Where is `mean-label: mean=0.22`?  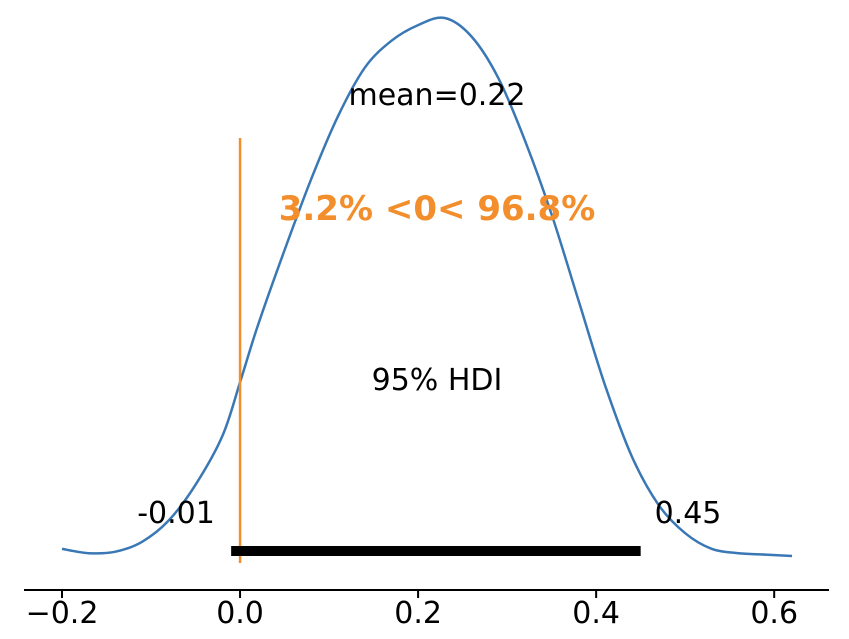 mean-label: mean=0.22 is located at coordinates (436, 95).